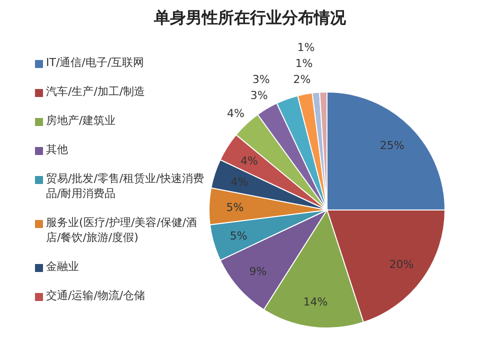 Image resolution: width=500 pixels, height=362 pixels. I want to click on legend-label: 贸易/批发/零售/租赁业/快速消费品/耐用消费品, so click(125, 186).